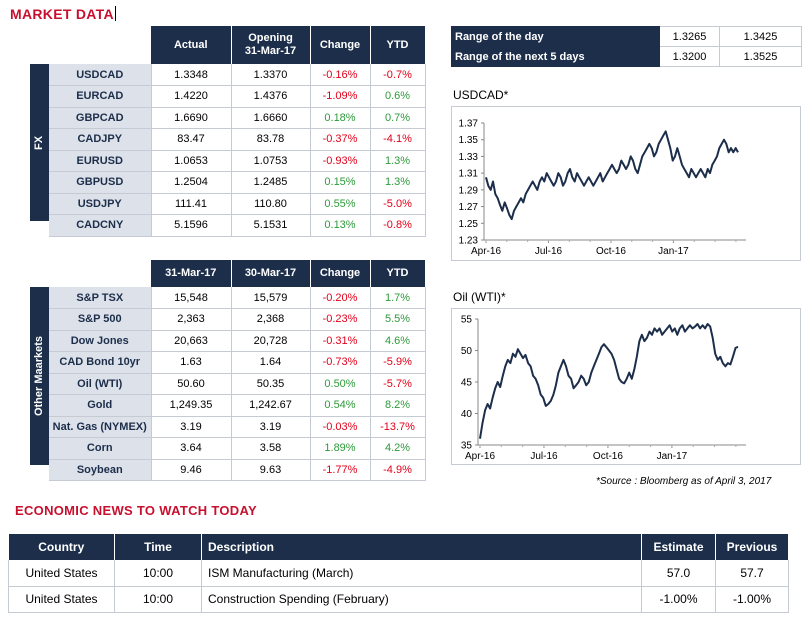  I want to click on usdcad-x-tick-label: Jul-16, so click(549, 251).